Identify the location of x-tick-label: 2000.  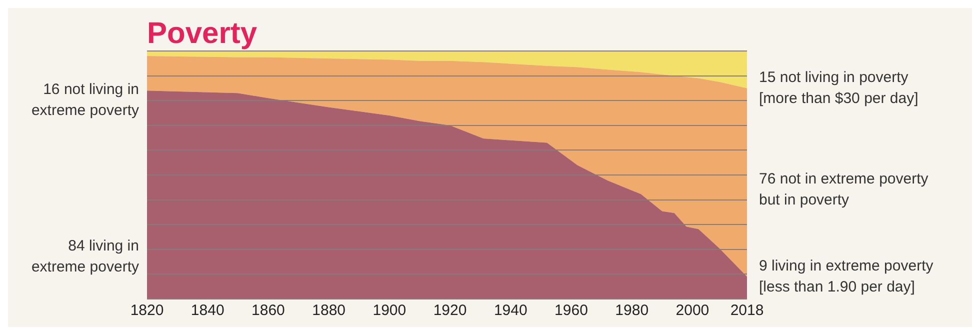
(693, 311).